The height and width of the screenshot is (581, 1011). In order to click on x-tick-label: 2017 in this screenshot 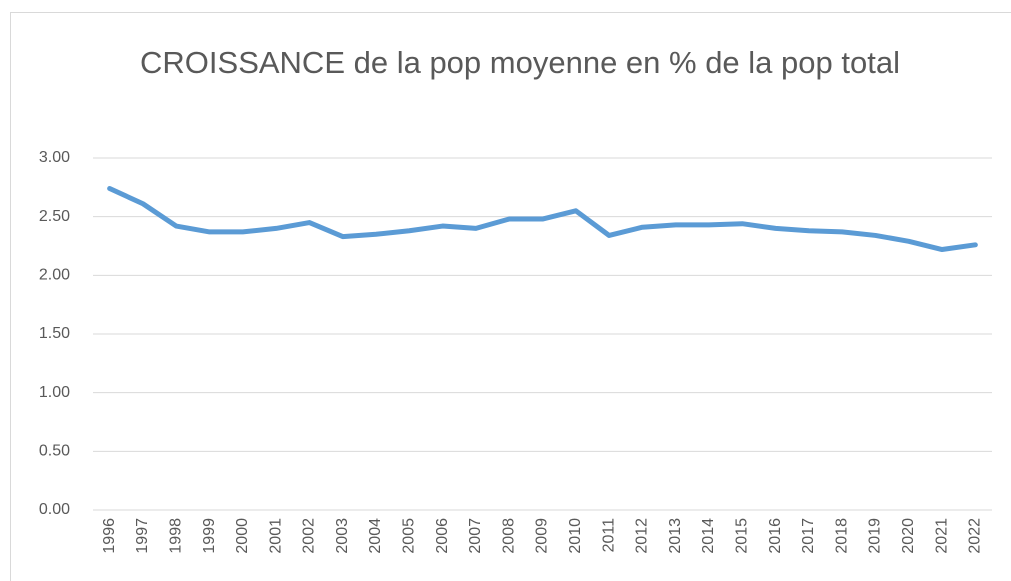, I will do `click(808, 536)`.